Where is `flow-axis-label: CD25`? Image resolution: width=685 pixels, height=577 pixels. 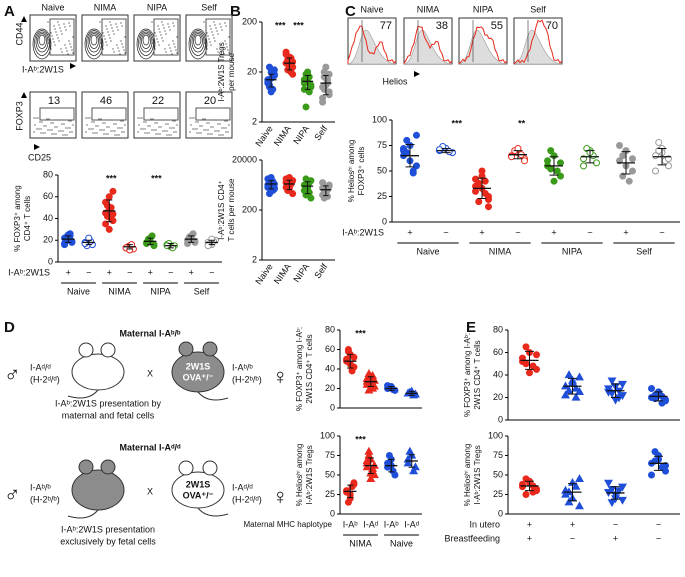 flow-axis-label: CD25 is located at coordinates (39, 157).